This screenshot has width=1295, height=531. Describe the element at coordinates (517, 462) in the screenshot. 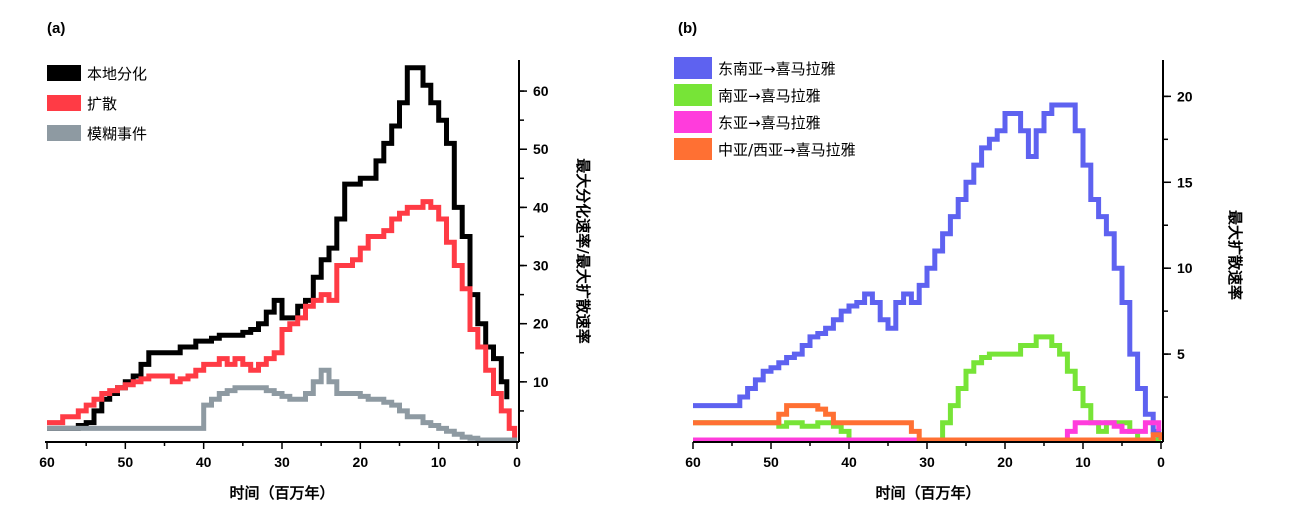

I see `panel-a-x-tick-label-6: 0` at that location.